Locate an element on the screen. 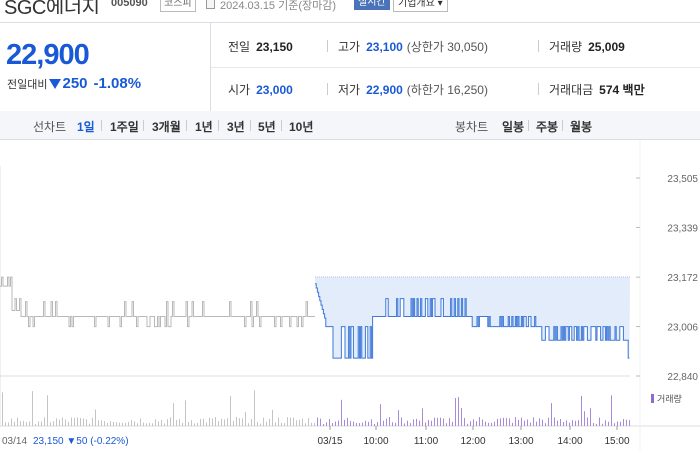 This screenshot has width=700, height=455. lower-limit: (하한가 16,250) is located at coordinates (447, 90).